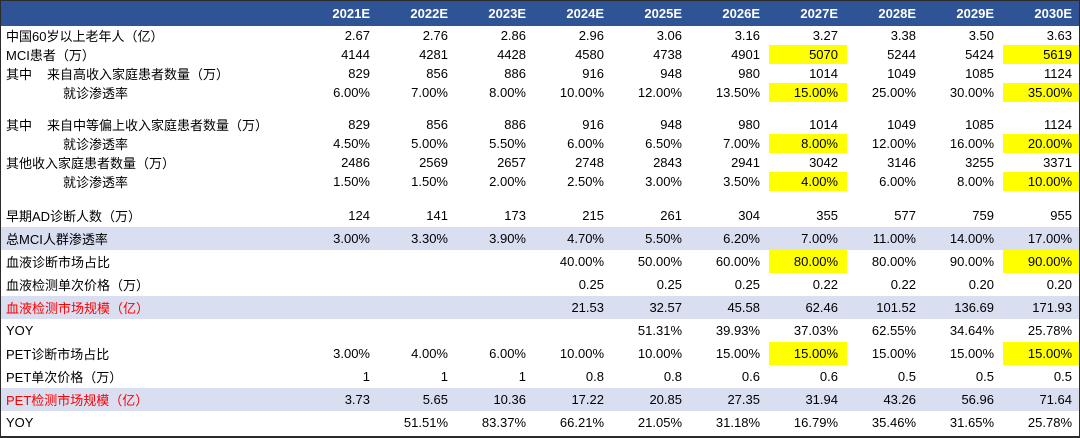  Describe the element at coordinates (886, 307) in the screenshot. I see `data-cell: 101.52` at that location.